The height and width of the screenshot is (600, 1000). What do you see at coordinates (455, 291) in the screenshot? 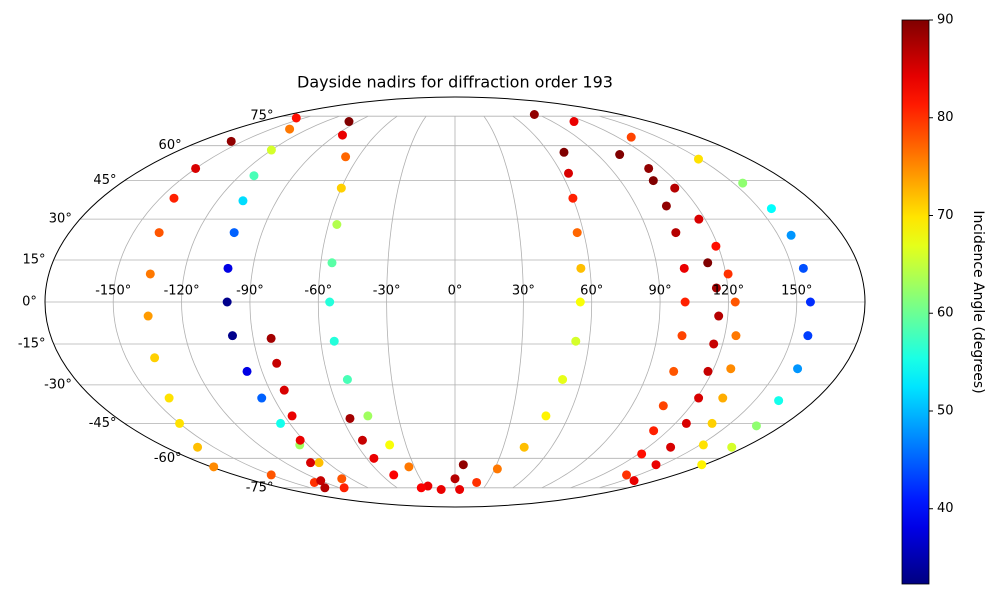
I see `x-tick-label: 0°` at bounding box center [455, 291].